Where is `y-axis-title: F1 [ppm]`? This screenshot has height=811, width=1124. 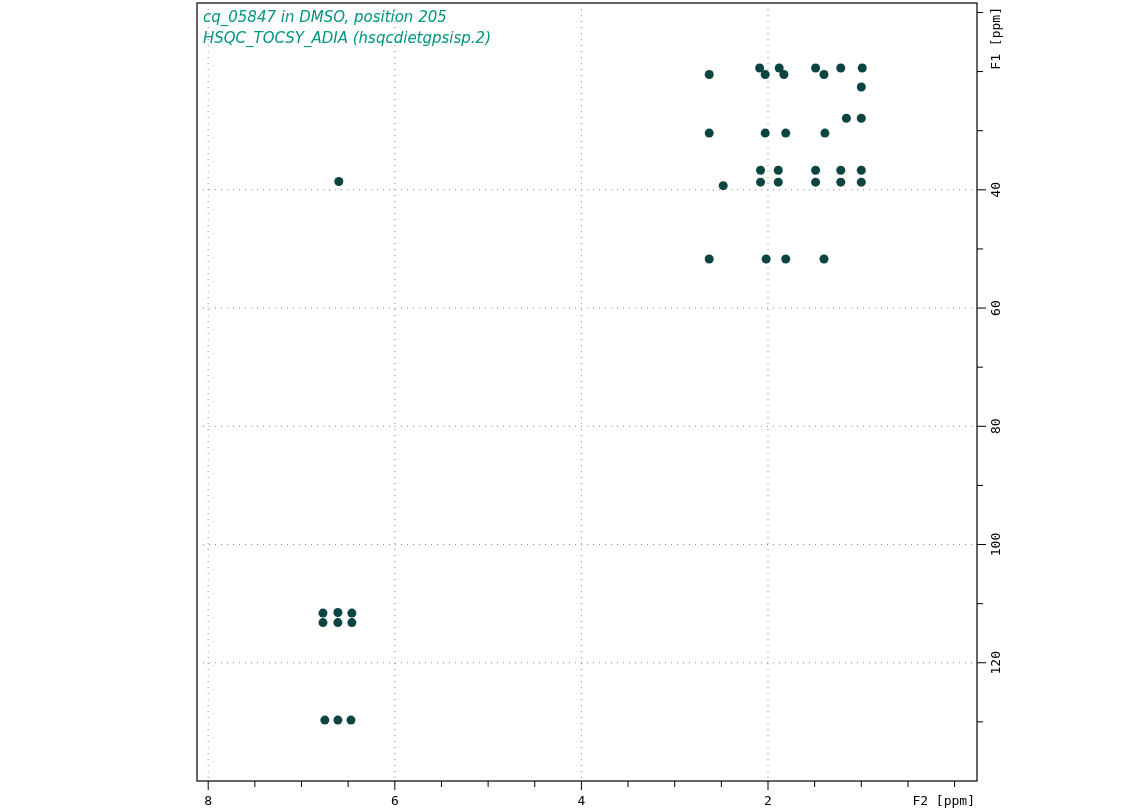 y-axis-title: F1 [ppm] is located at coordinates (995, 38).